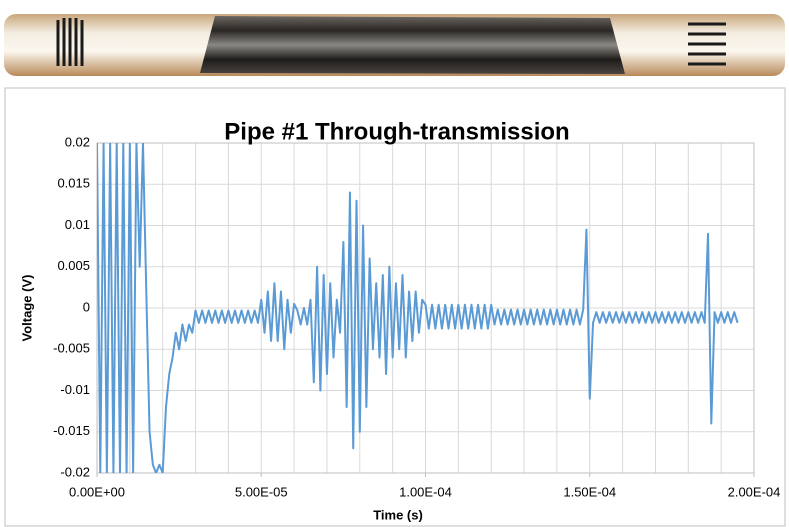  What do you see at coordinates (425, 491) in the screenshot?
I see `x-tick-label: 1.00E-04` at bounding box center [425, 491].